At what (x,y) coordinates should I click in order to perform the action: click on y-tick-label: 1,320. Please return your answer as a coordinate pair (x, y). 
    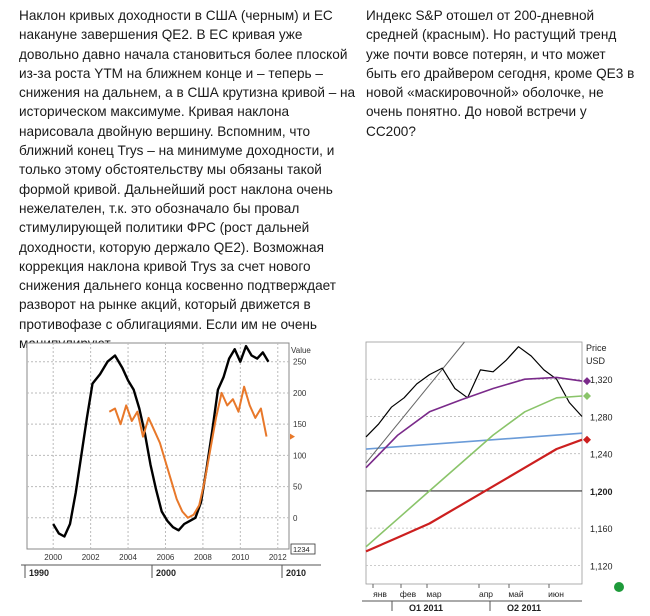
    Looking at the image, I should click on (601, 380).